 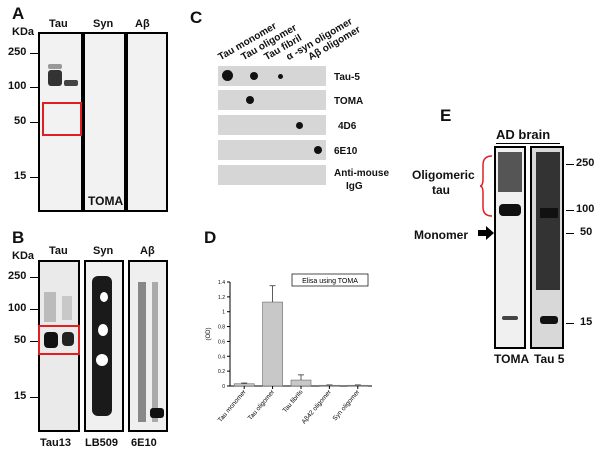 What do you see at coordinates (20, 396) in the screenshot?
I see `panel-b-marker-15: 15` at bounding box center [20, 396].